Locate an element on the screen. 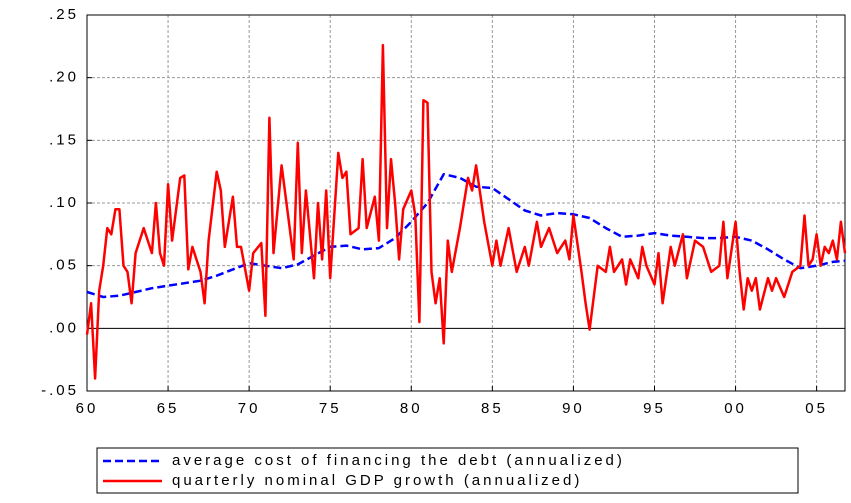  y-tick-label: .15 is located at coordinates (64, 139).